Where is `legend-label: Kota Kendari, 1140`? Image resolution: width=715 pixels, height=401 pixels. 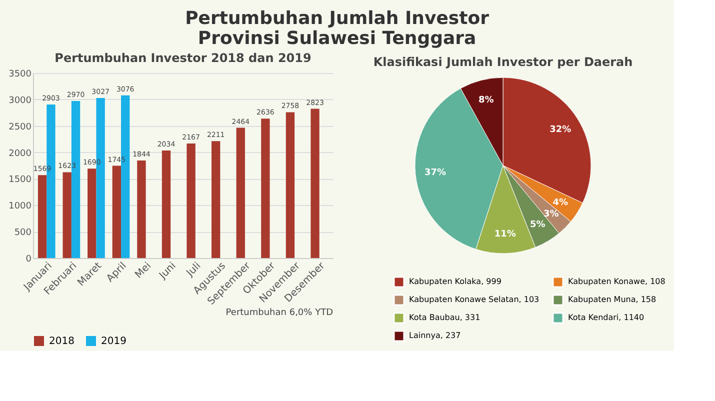 legend-label: Kota Kendari, 1140 is located at coordinates (606, 317).